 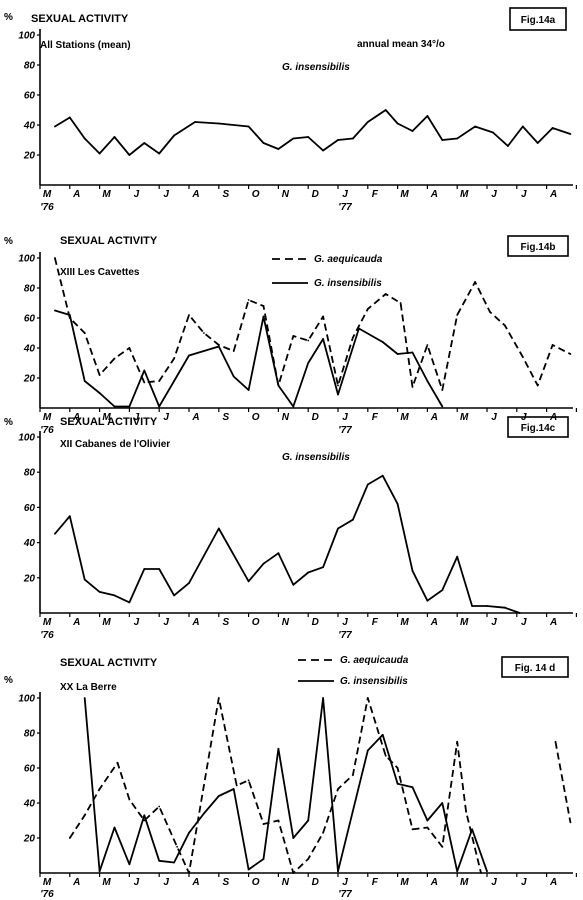 What do you see at coordinates (316, 67) in the screenshot?
I see `species-label: G. insensibilis` at bounding box center [316, 67].